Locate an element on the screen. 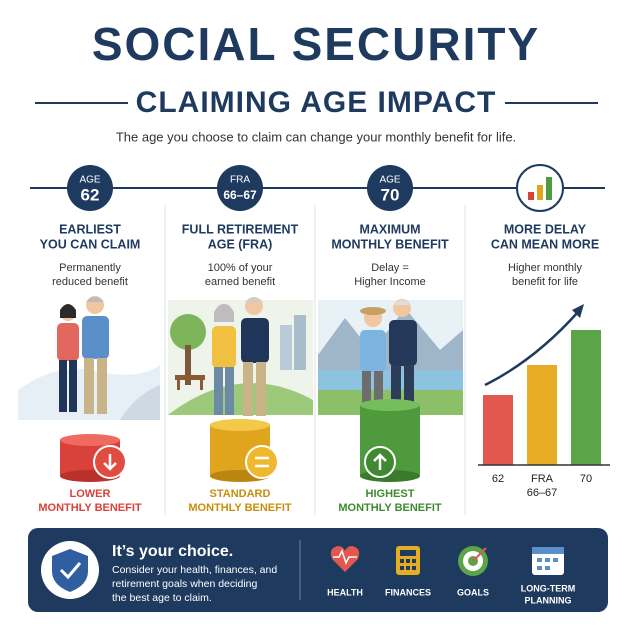  coin-stack-standard is located at coordinates (244, 450).